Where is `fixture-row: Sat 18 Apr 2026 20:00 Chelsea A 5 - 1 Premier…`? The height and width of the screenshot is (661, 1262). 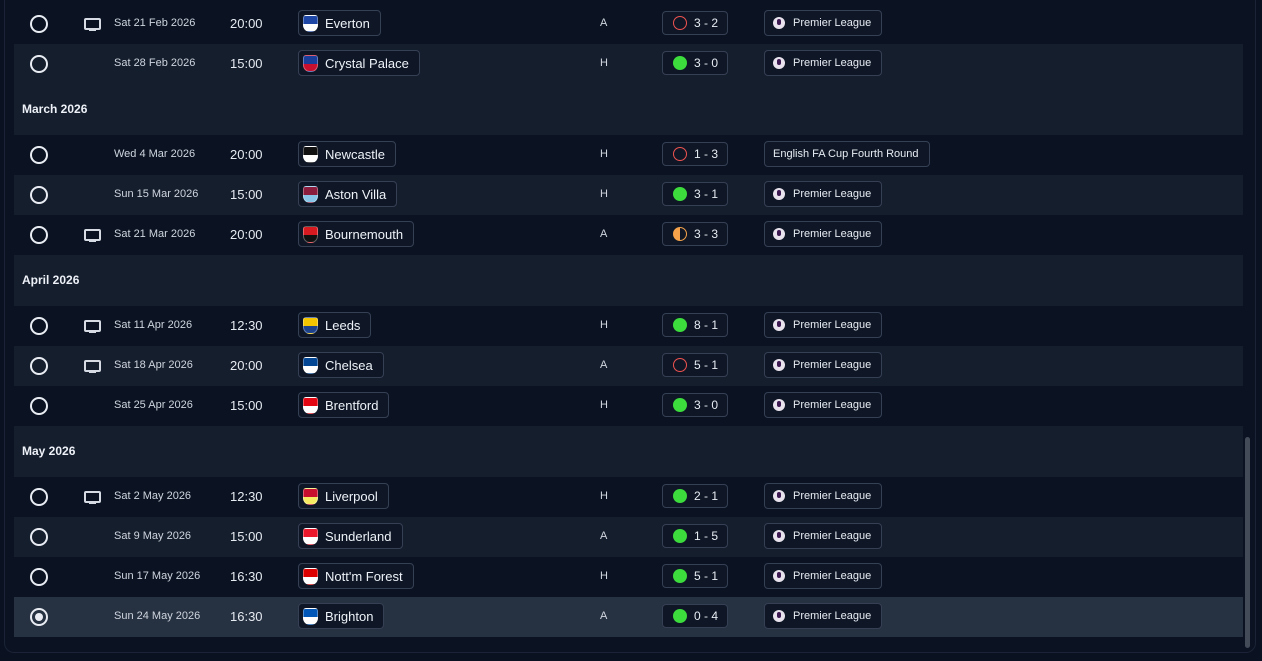
fixture-row: Sat 18 Apr 2026 20:00 Chelsea A 5 - 1 Premier… is located at coordinates (628, 366).